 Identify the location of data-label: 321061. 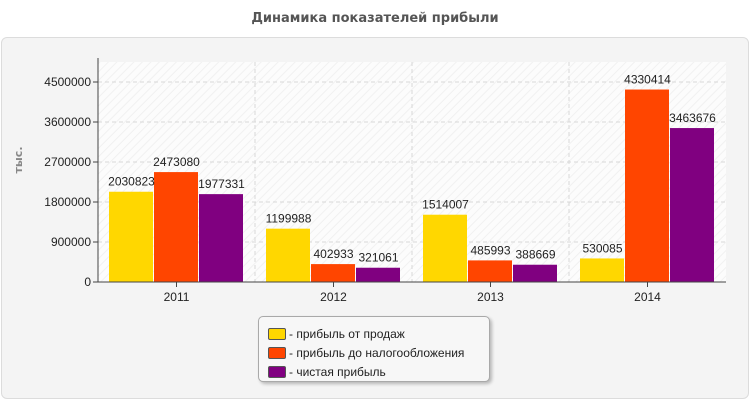
(378, 258).